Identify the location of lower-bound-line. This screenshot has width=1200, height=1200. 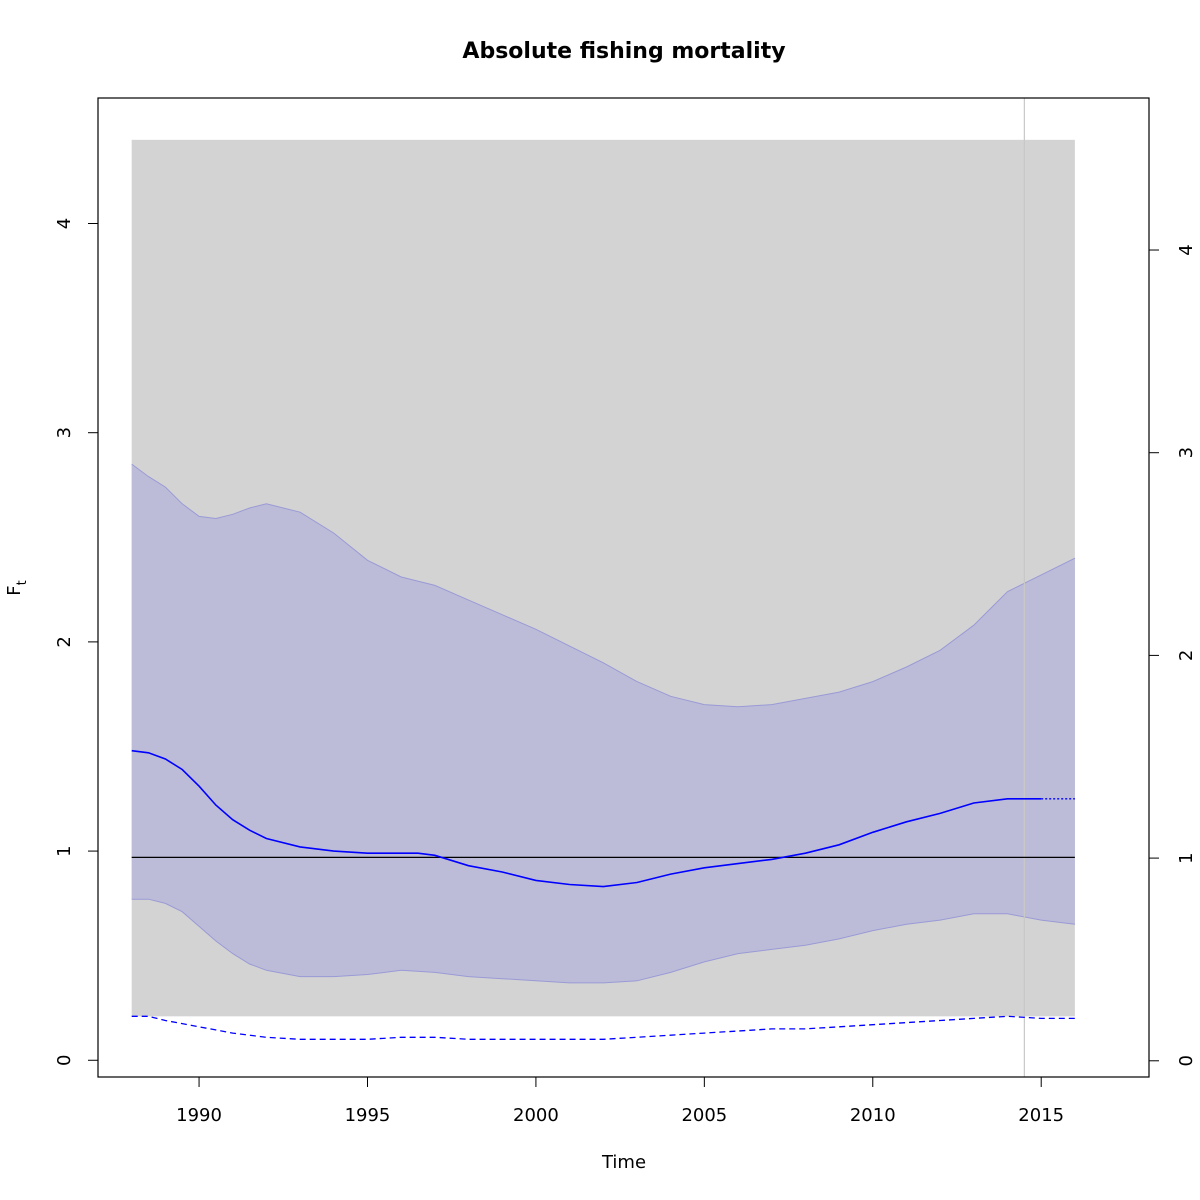
(603, 1027).